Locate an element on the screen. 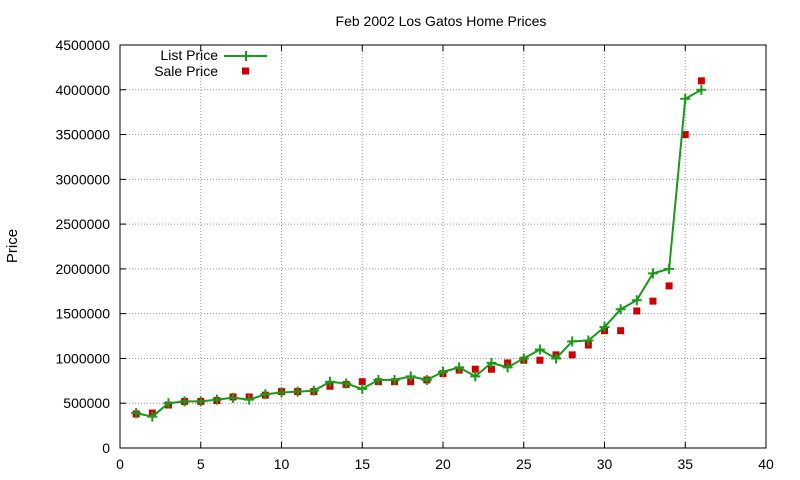  y-tick-label: 0 is located at coordinates (106, 448).